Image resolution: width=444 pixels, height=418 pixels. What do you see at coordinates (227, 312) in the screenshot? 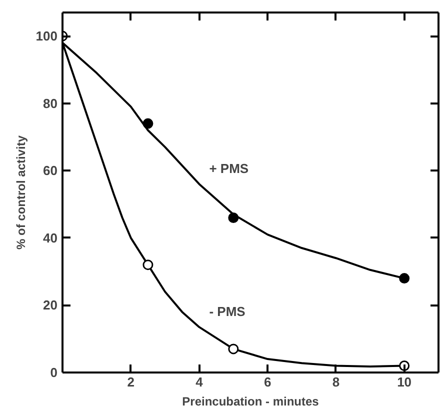
I see `series-label: - PMS` at bounding box center [227, 312].